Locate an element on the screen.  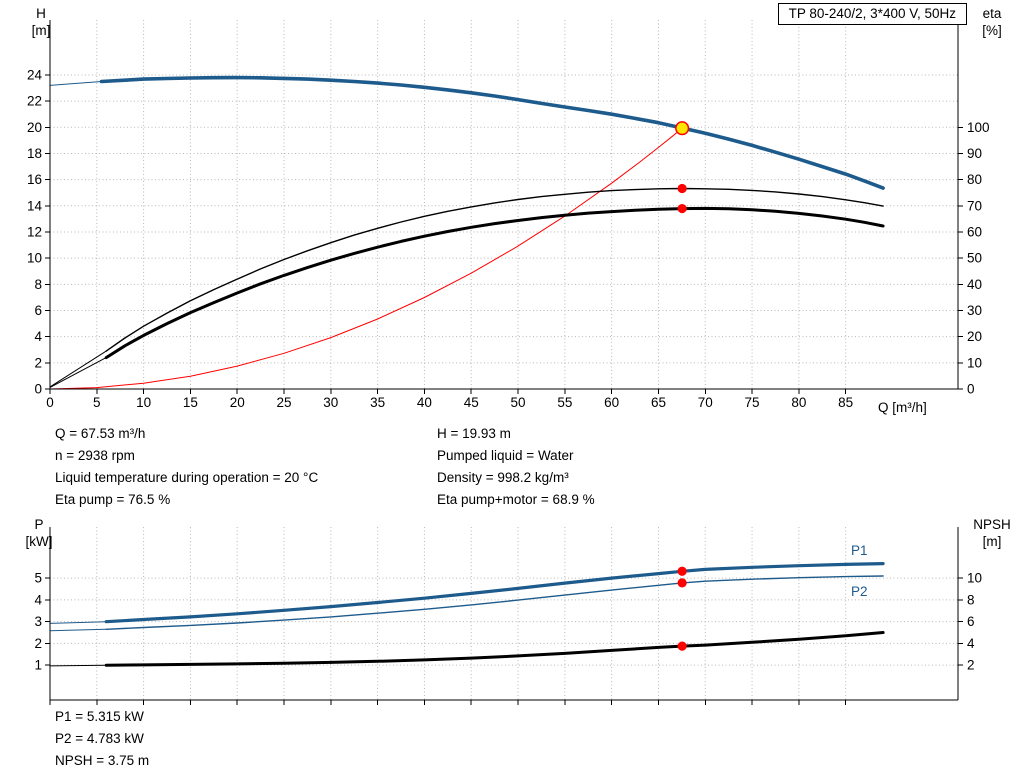
y-right-tick-label: 80 is located at coordinates (974, 179).